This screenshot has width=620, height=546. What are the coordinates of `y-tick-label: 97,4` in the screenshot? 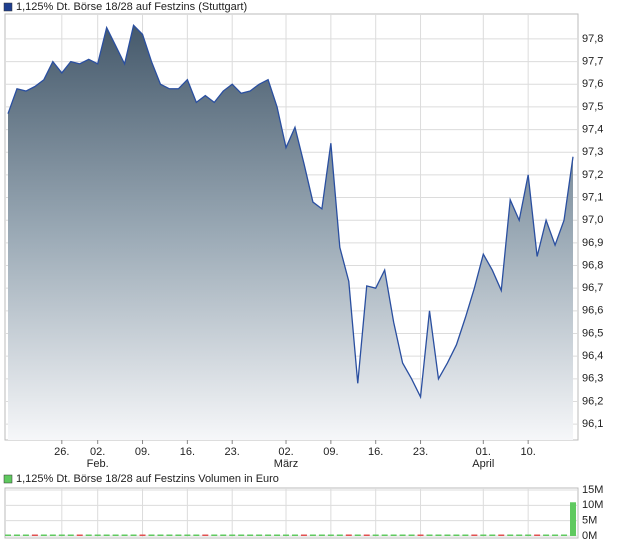 It's located at (592, 129).